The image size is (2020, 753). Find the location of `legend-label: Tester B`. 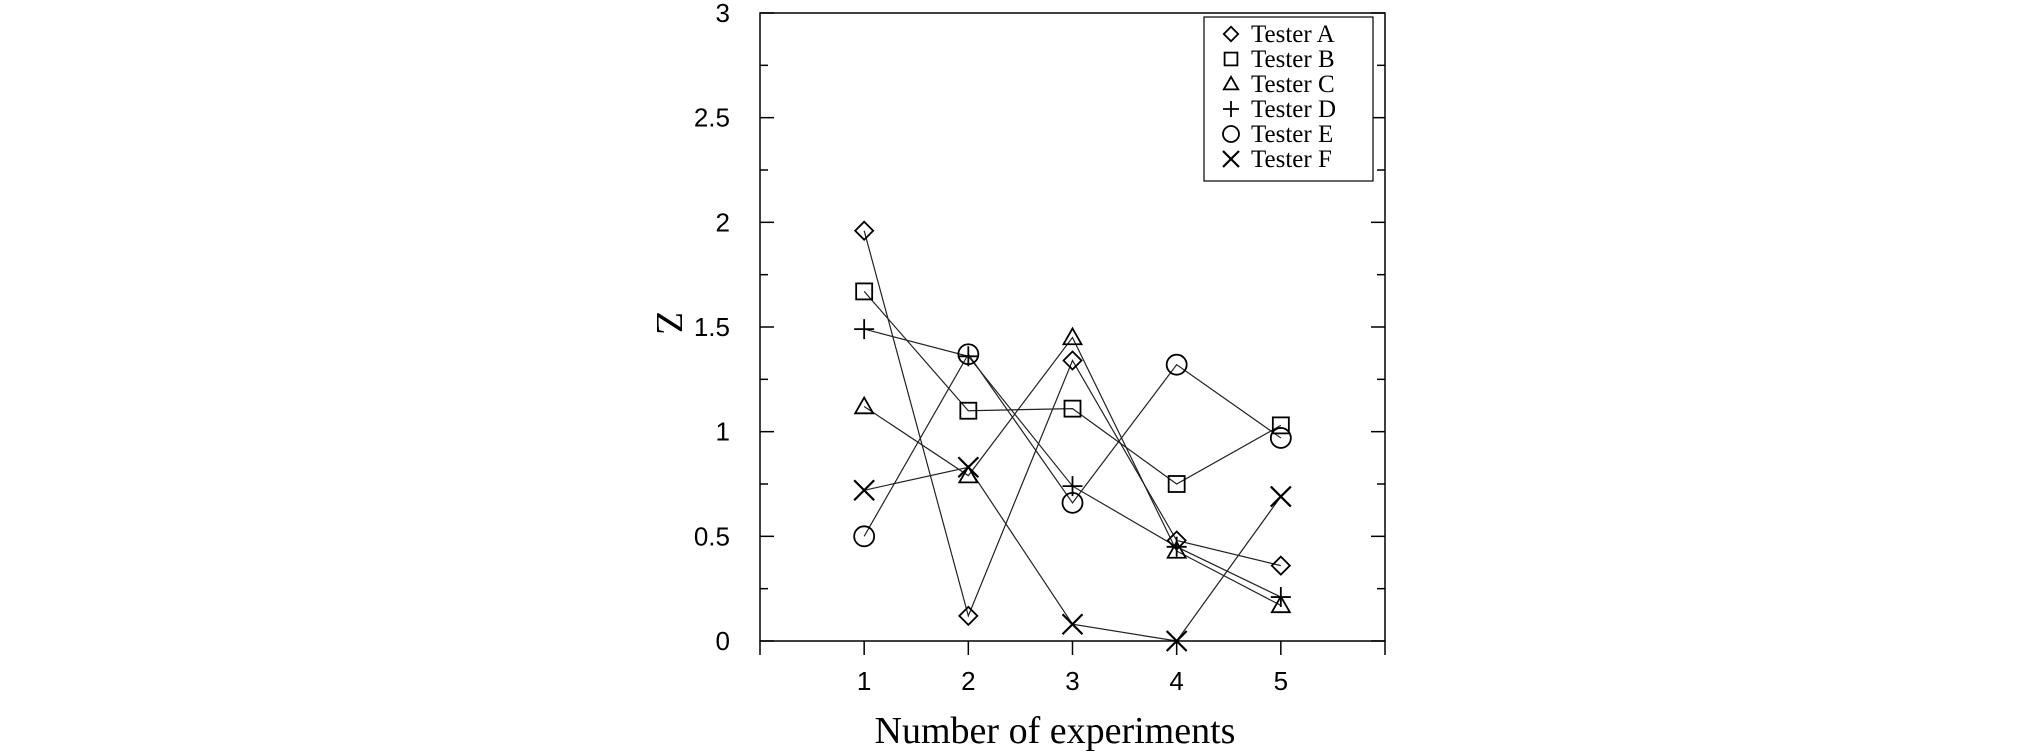

legend-label: Tester B is located at coordinates (1293, 59).